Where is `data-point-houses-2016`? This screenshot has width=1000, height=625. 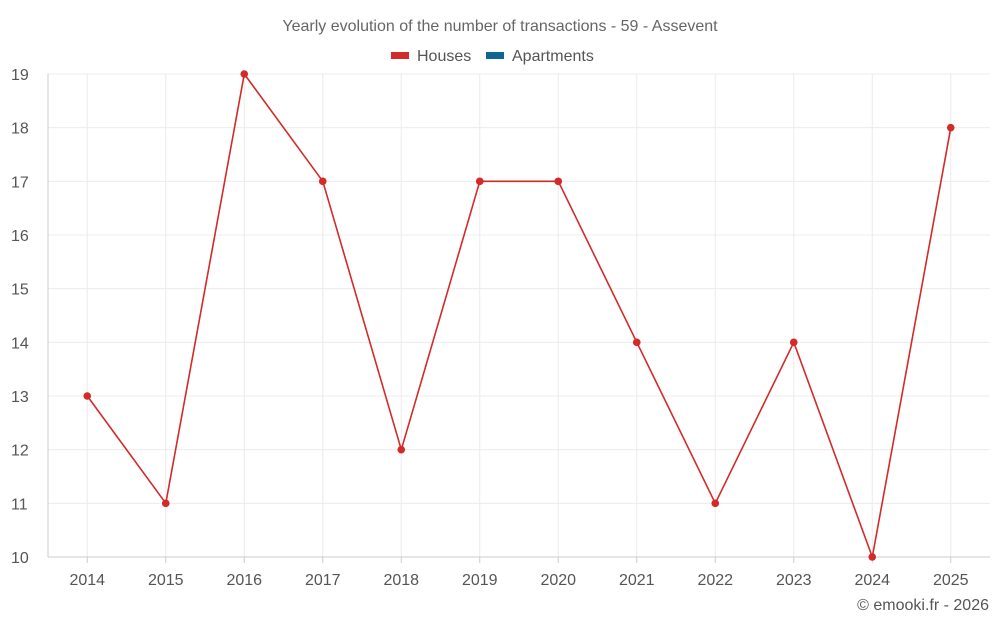 data-point-houses-2016 is located at coordinates (244, 74).